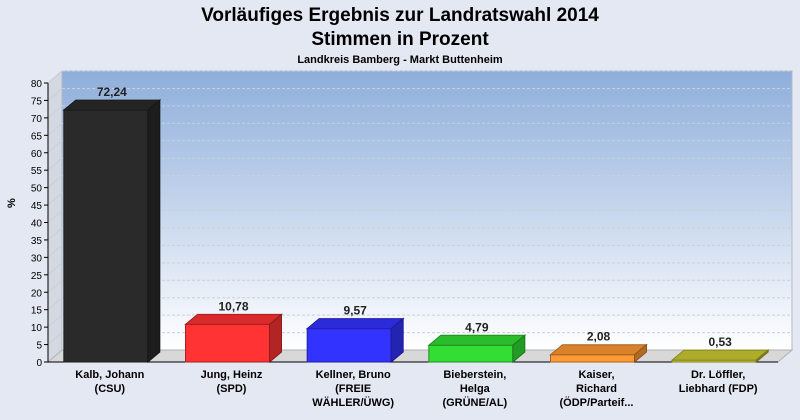 The height and width of the screenshot is (420, 800). Describe the element at coordinates (232, 375) in the screenshot. I see `x-tick-label: Jung, Heinz` at that location.